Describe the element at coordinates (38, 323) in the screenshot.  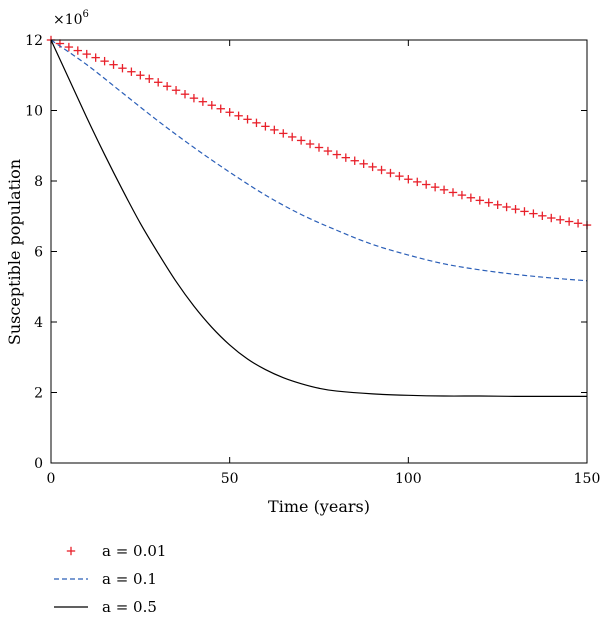
I see `y-tick-label-2: 4` at that location.